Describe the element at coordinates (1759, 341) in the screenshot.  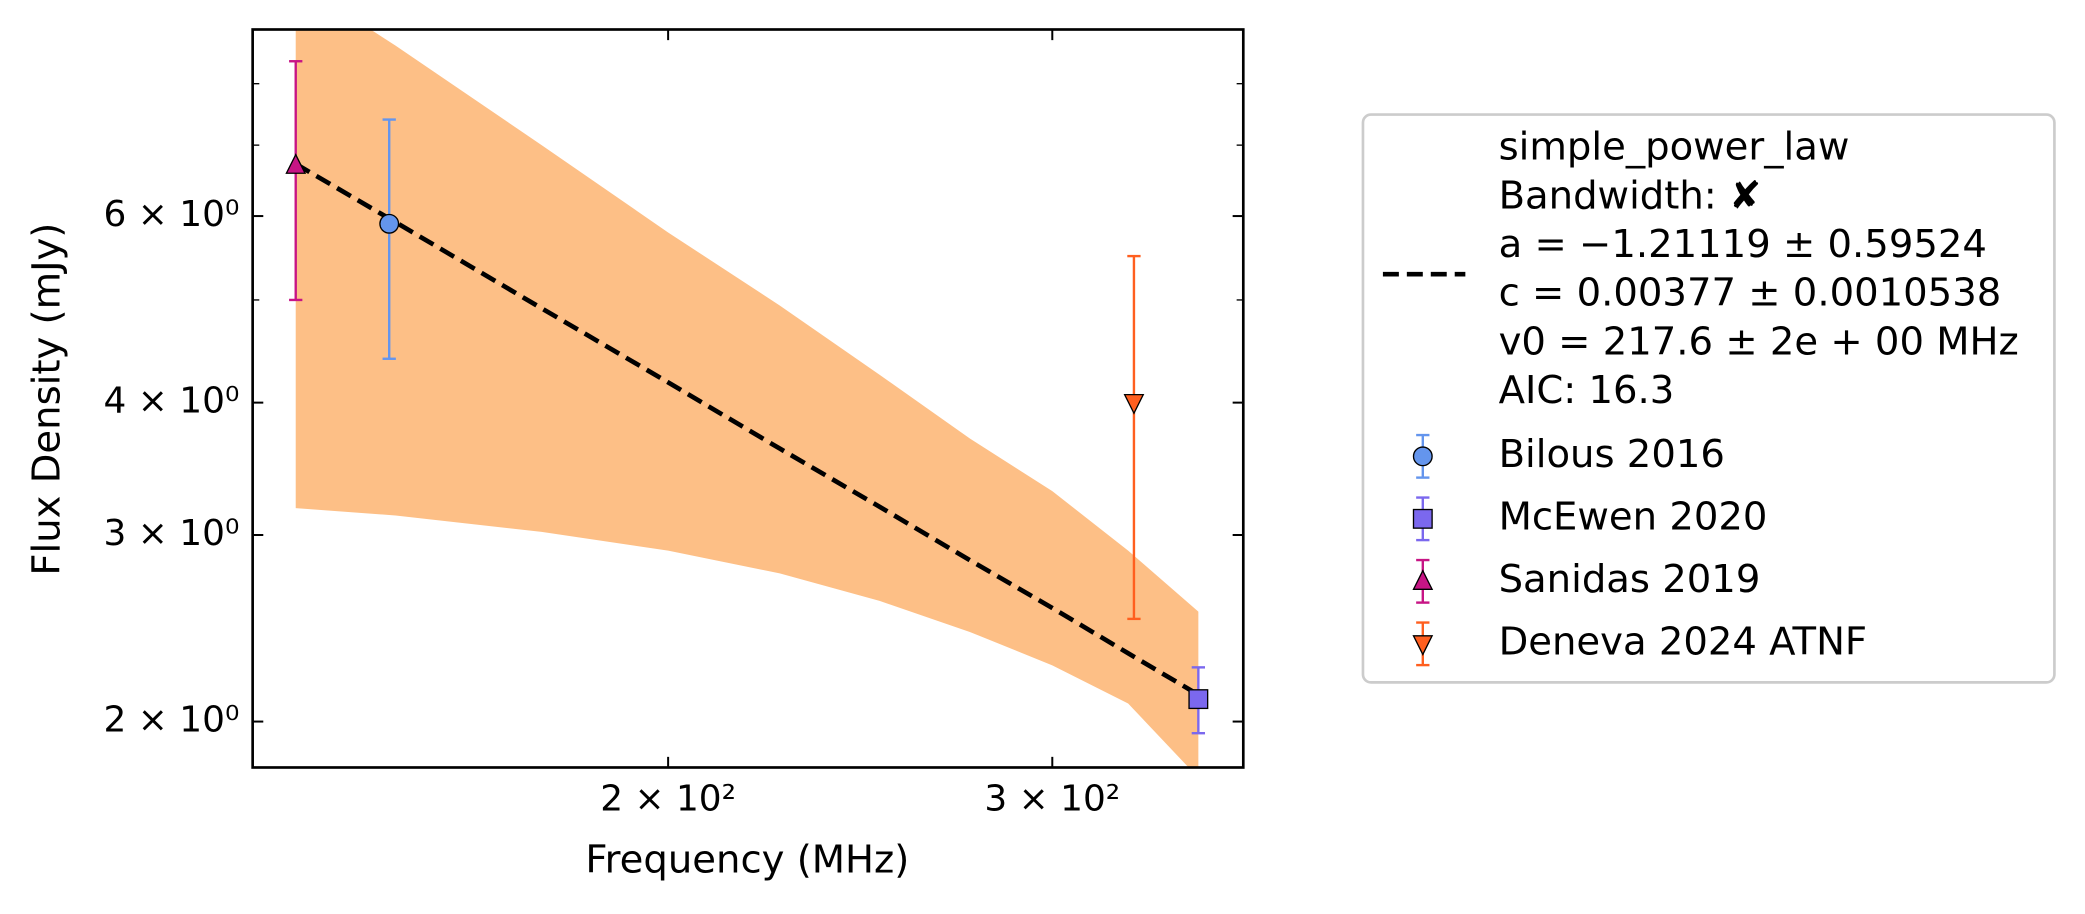
I see `legend-fit-label: v0 = 217.6 ± 2e + 00 MHz` at that location.